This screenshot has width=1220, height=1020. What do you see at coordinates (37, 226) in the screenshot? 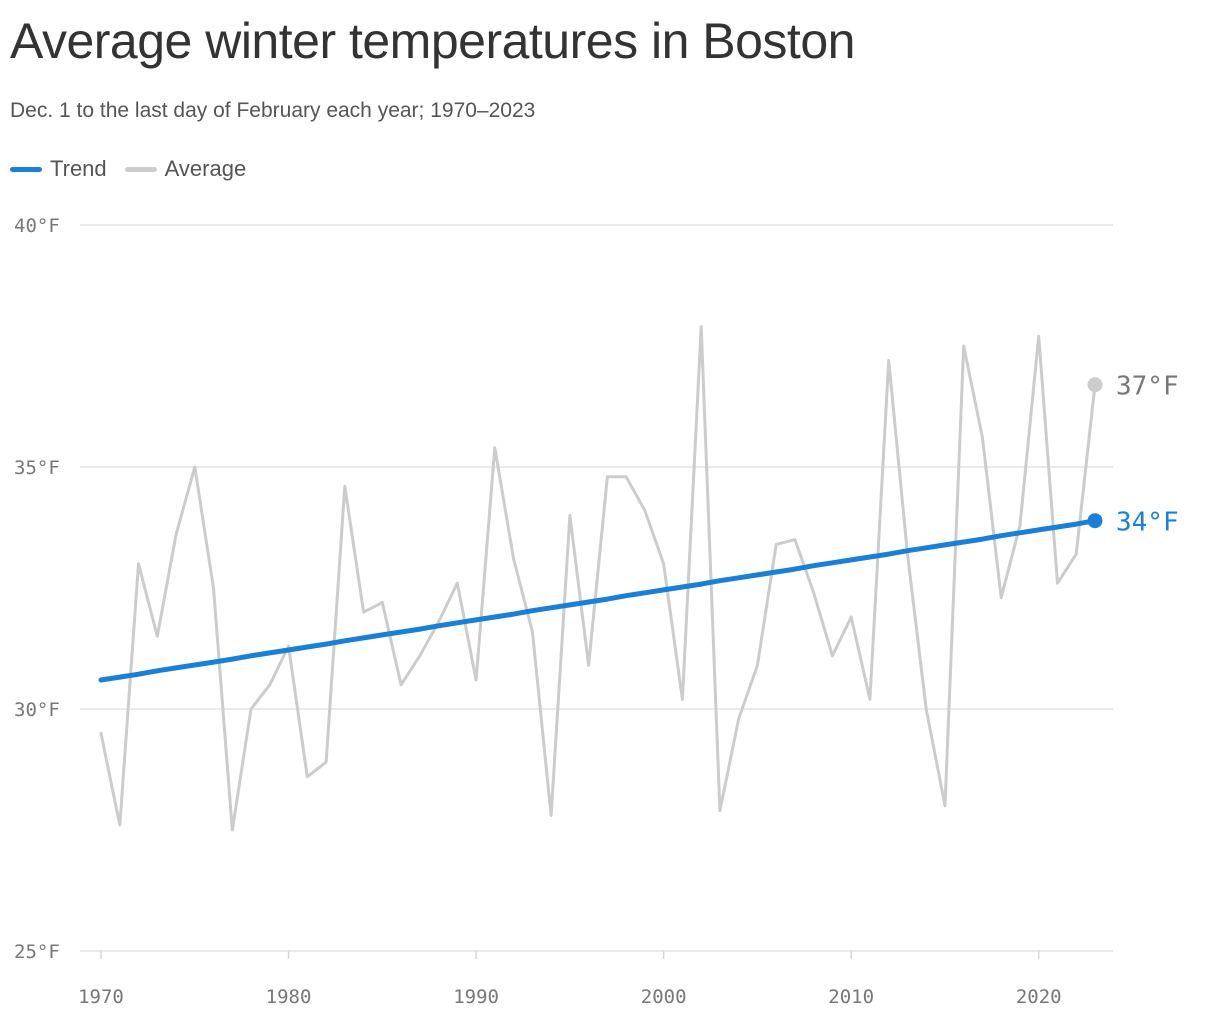
I see `y-tick-label-40: 40°F` at bounding box center [37, 226].